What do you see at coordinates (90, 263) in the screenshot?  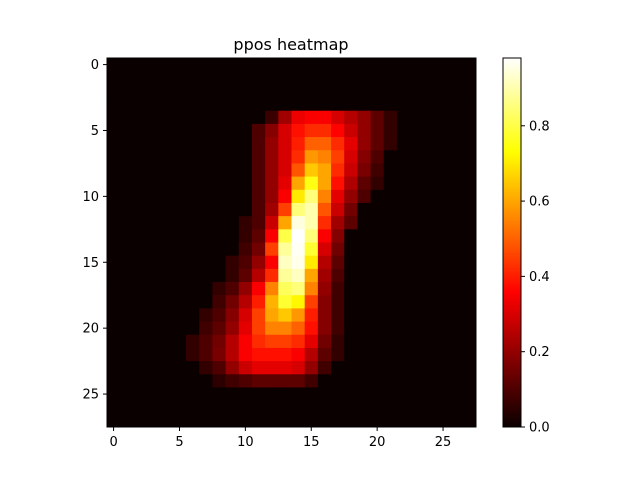 I see `y-tick-label: 15` at bounding box center [90, 263].